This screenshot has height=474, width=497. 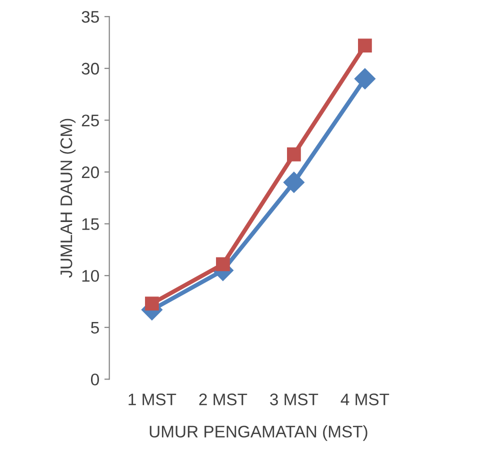 What do you see at coordinates (95, 380) in the screenshot?
I see `y-tick-label: 0` at bounding box center [95, 380].